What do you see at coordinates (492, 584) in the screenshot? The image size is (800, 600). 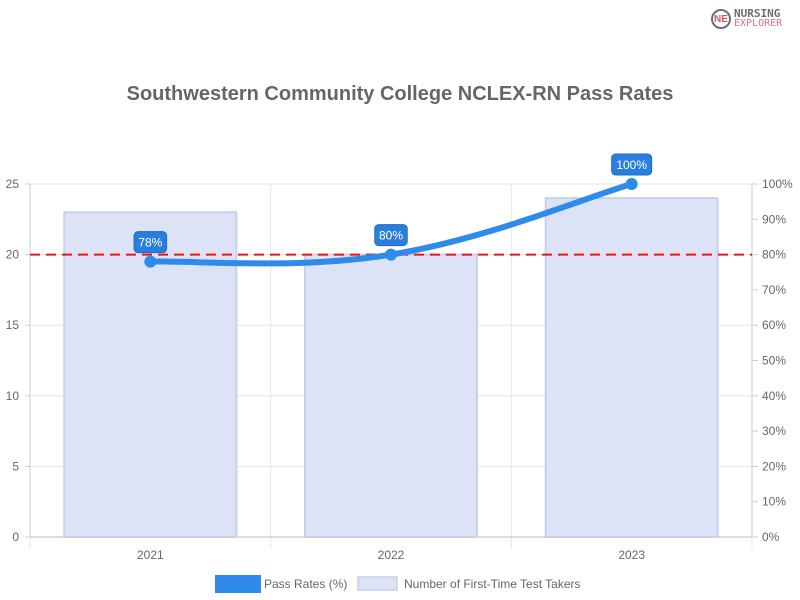 I see `legend-label-test-takers: Number of First-Time Test Takers` at bounding box center [492, 584].